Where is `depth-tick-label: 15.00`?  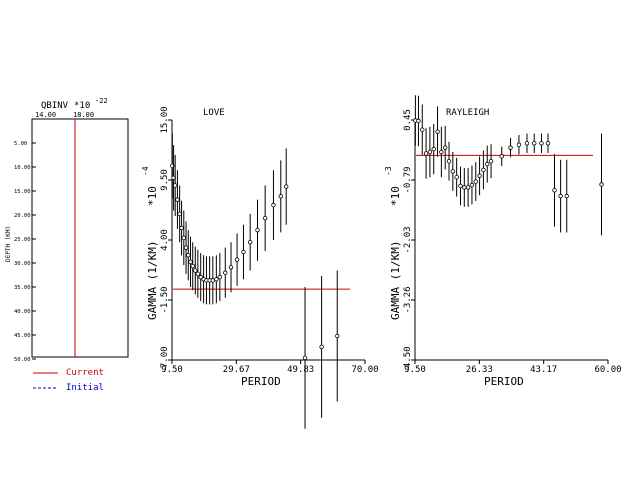 depth-tick-label: 15.00 is located at coordinates (22, 192).